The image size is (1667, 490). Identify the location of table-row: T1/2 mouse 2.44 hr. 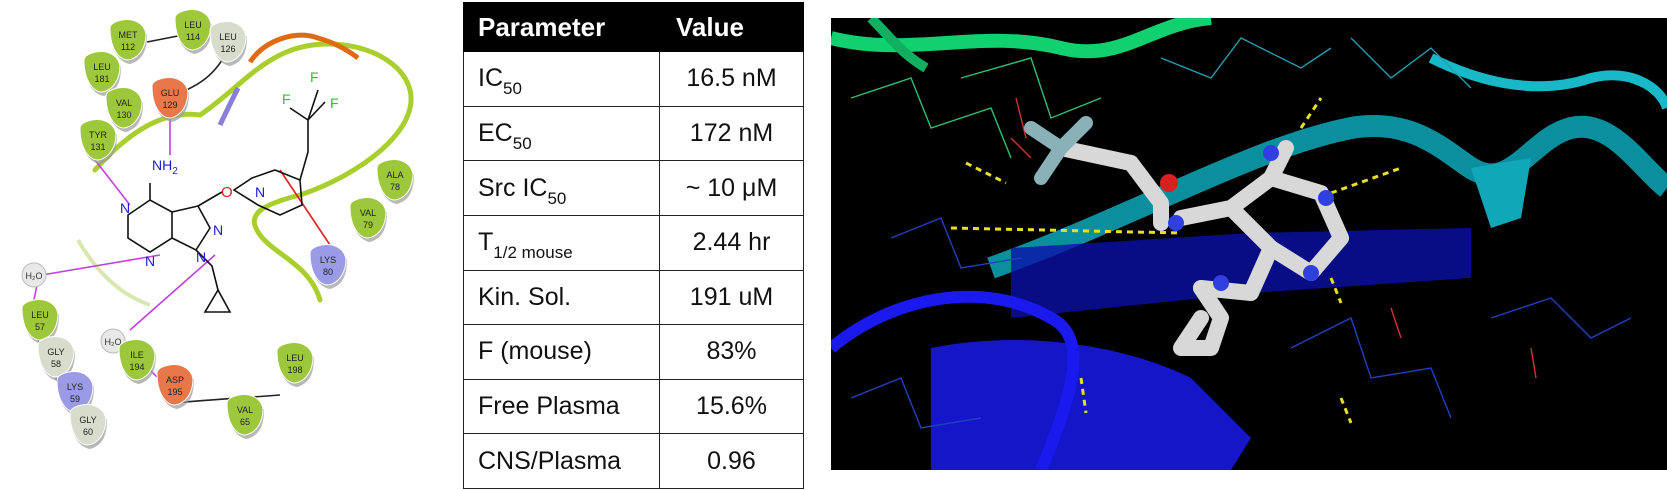
(633, 242).